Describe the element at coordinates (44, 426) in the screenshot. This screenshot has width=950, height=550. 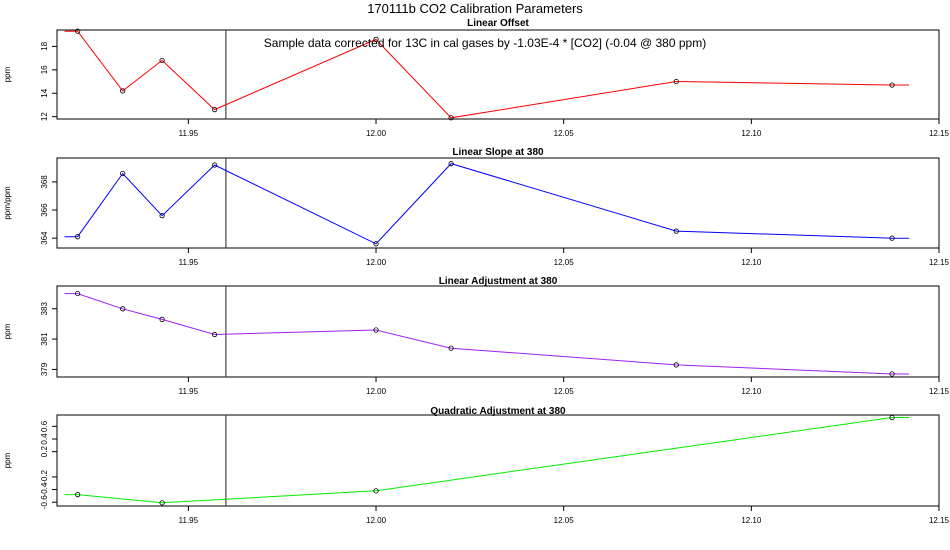
I see `y-tick-label: 0.6` at that location.